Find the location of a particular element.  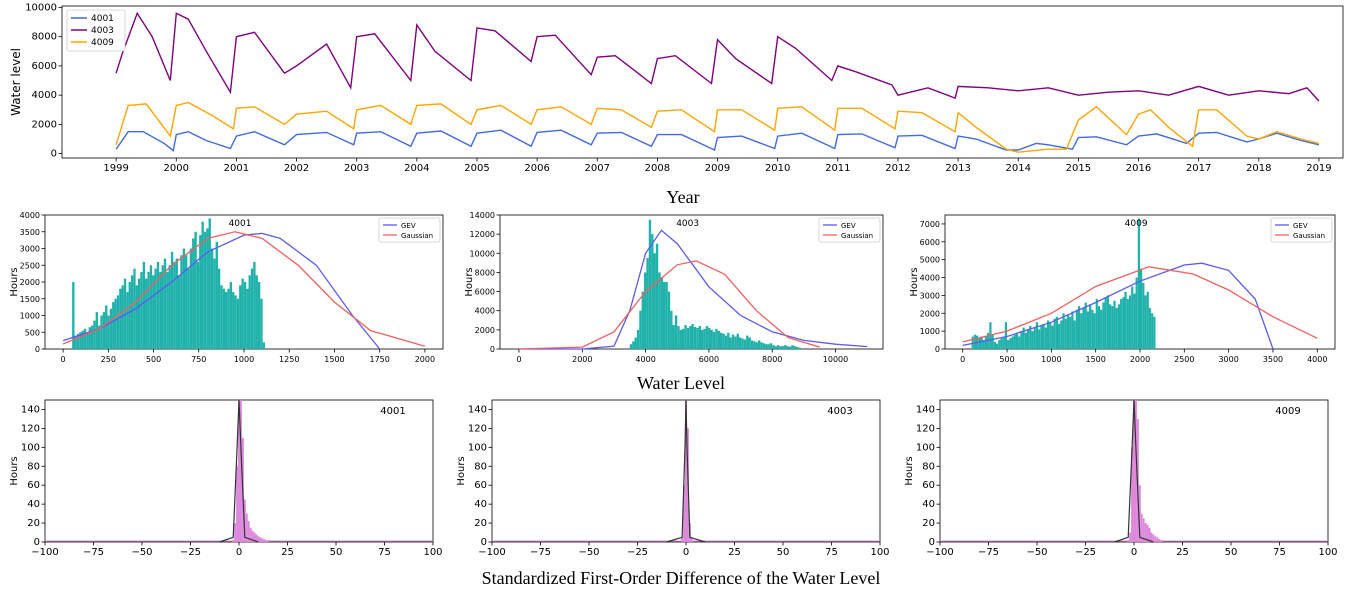

gaussian-curve is located at coordinates (244, 289).